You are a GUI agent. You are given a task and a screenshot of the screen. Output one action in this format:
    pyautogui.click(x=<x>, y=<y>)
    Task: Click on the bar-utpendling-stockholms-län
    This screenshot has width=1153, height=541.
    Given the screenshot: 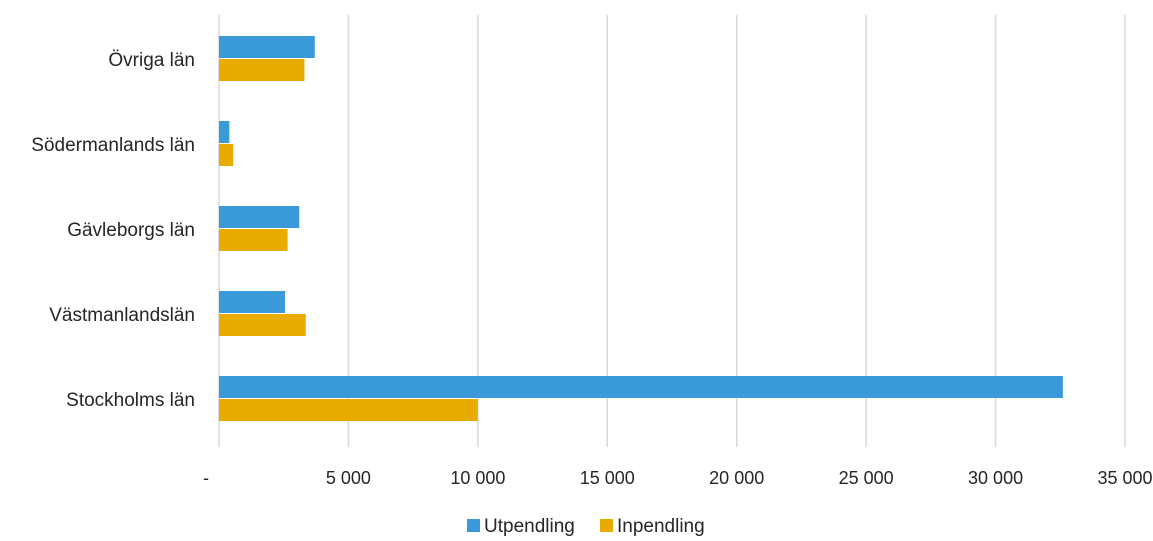 What is the action you would take?
    pyautogui.click(x=641, y=387)
    